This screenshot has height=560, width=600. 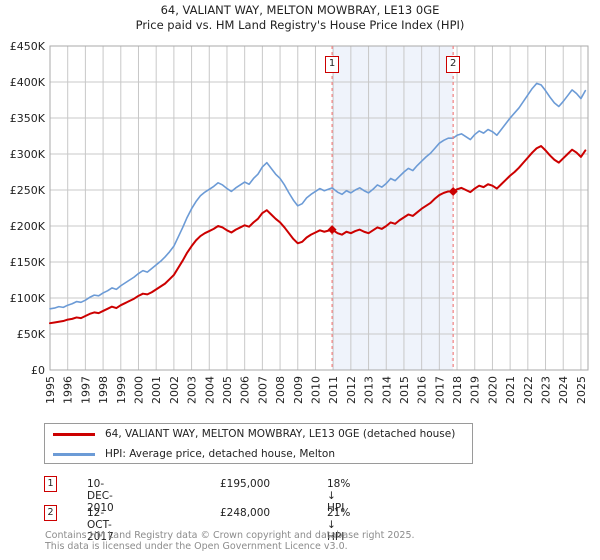 I want to click on svg-text: £400K, so click(x=28, y=82).